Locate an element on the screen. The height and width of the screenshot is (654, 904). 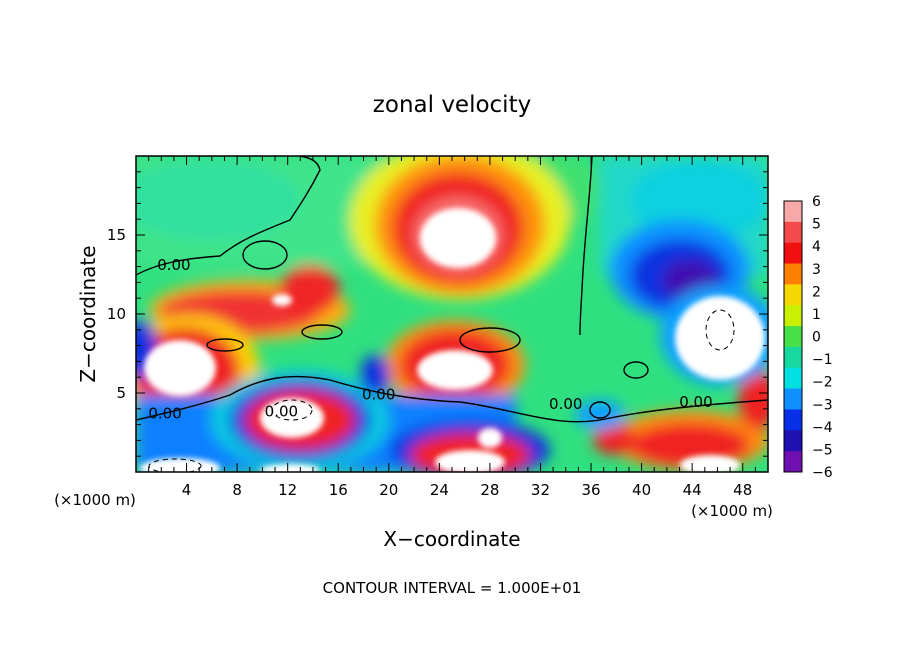
colorbar-tick-label: −1 is located at coordinates (822, 360).